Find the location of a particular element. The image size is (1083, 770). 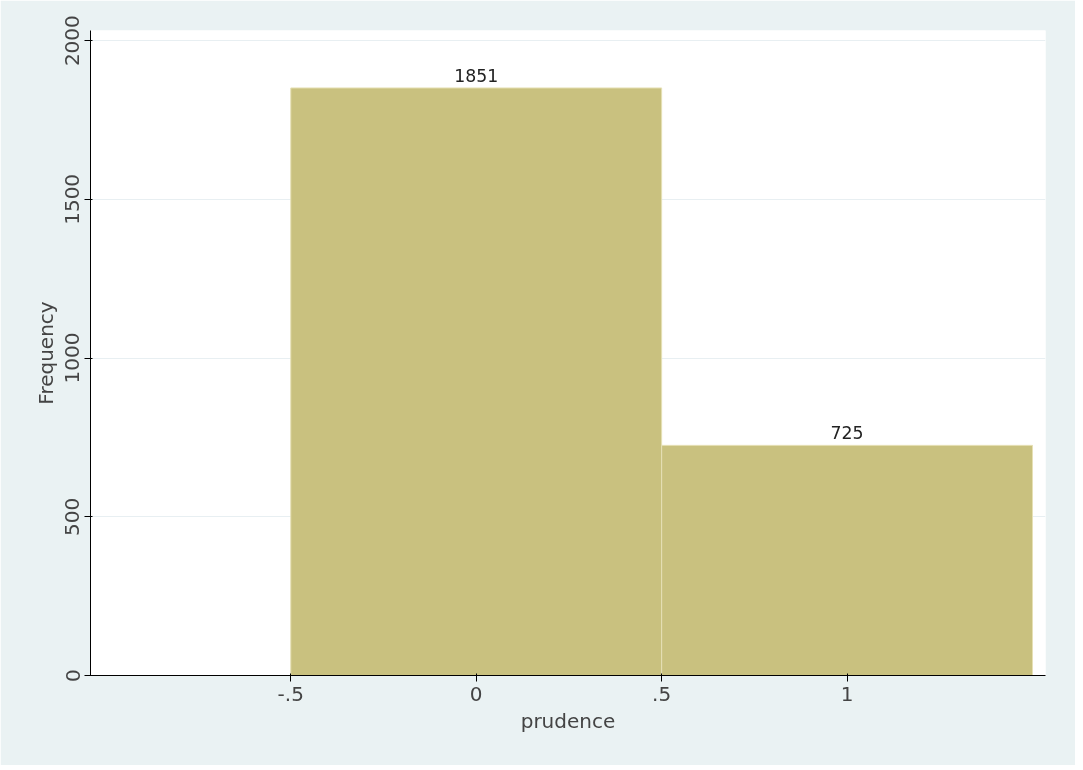

data-label: 1851 is located at coordinates (476, 75).